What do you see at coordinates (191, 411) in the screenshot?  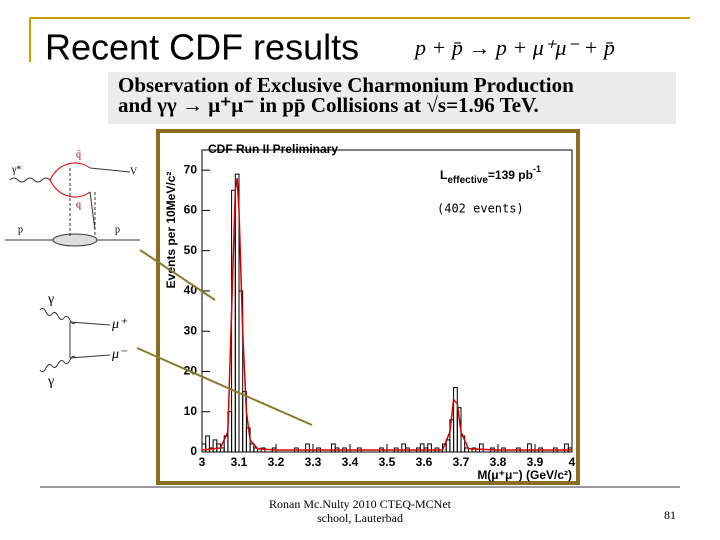 I see `y-tick-label: 10` at bounding box center [191, 411].